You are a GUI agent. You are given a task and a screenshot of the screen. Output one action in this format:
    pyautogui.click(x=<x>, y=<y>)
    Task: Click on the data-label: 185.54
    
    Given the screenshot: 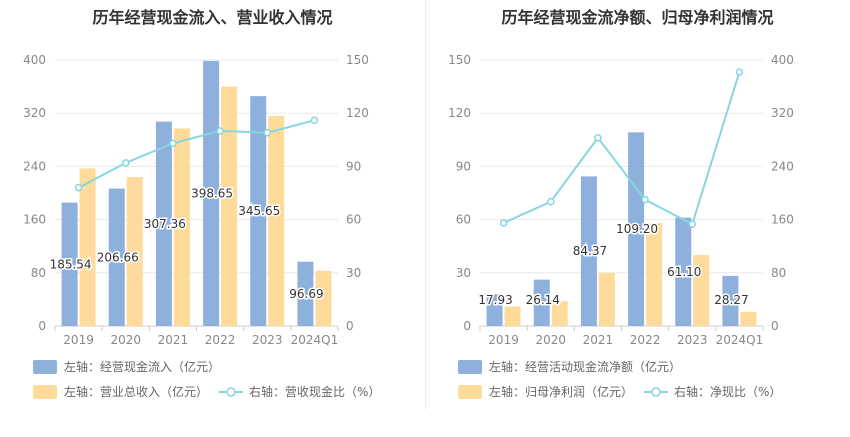 What is the action you would take?
    pyautogui.click(x=71, y=264)
    